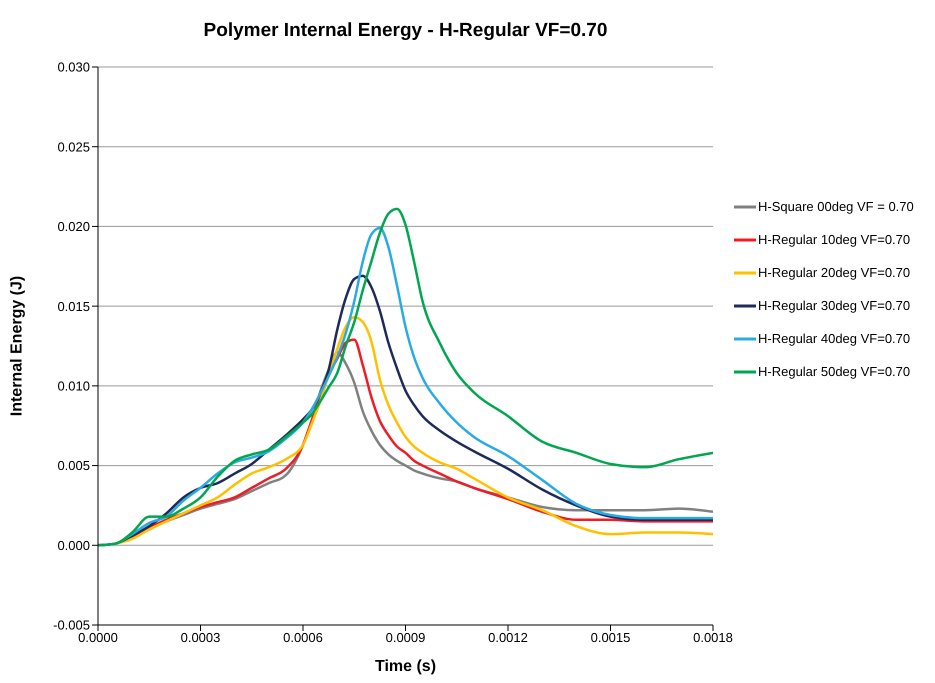 The width and height of the screenshot is (935, 683). I want to click on x-tick-label: 0.0000, so click(98, 638).